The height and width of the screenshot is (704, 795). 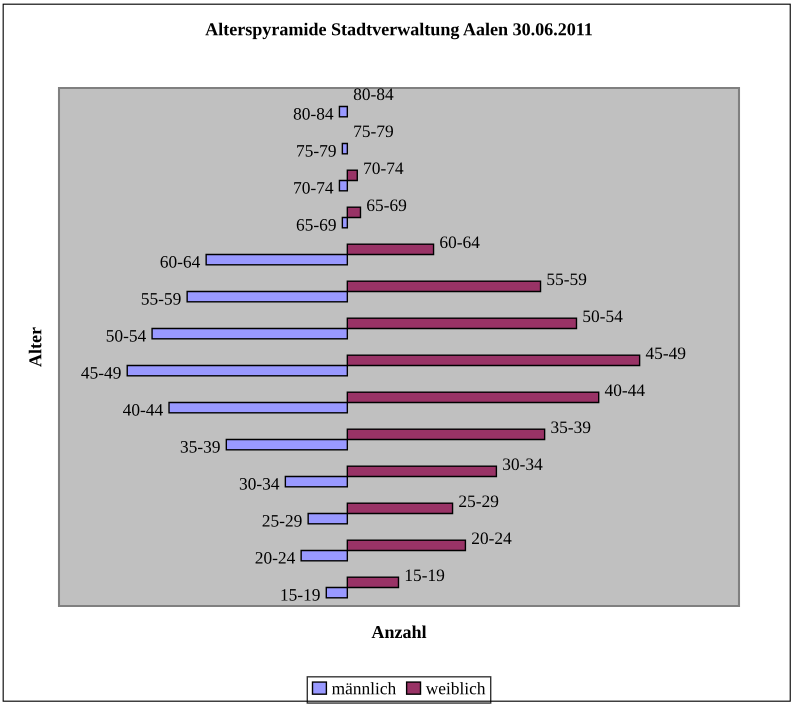 I want to click on category-label: 70-74, so click(x=384, y=168).